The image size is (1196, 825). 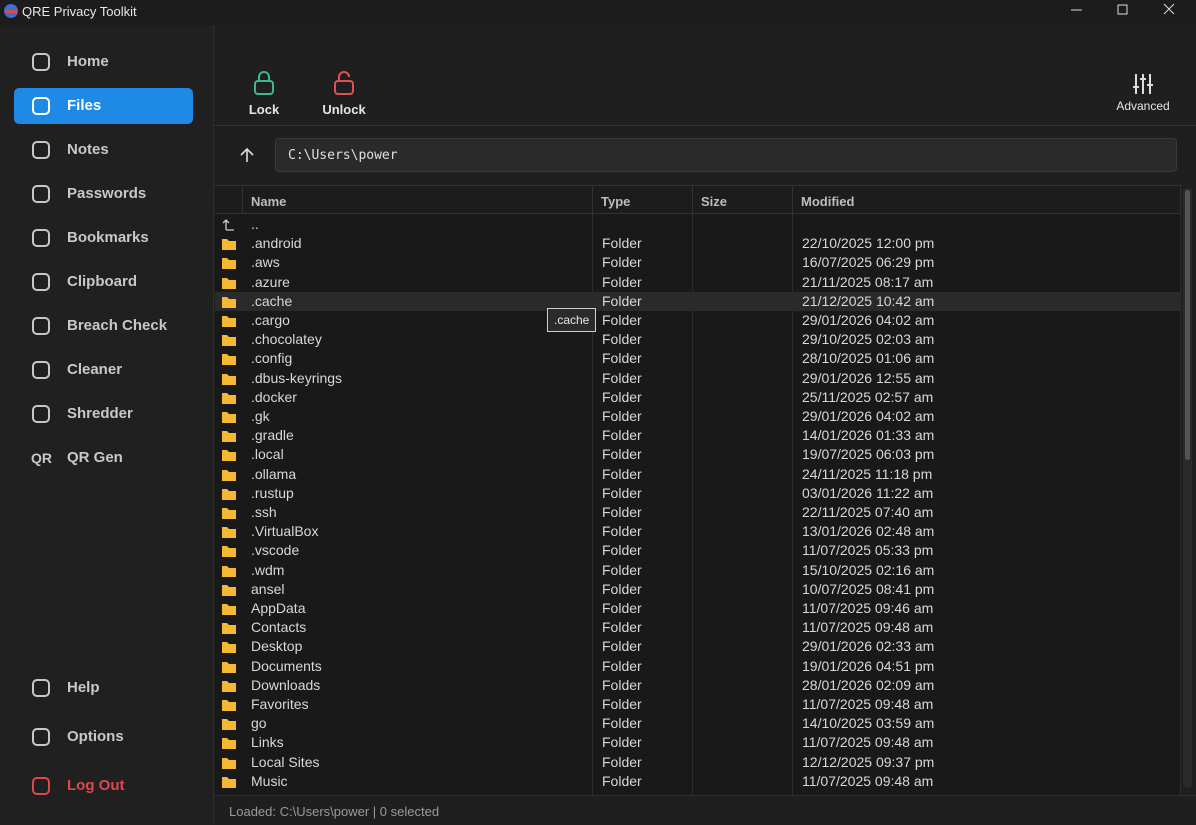 I want to click on cell-modified: 12/12/2025 09:37 pm, so click(x=868, y=761).